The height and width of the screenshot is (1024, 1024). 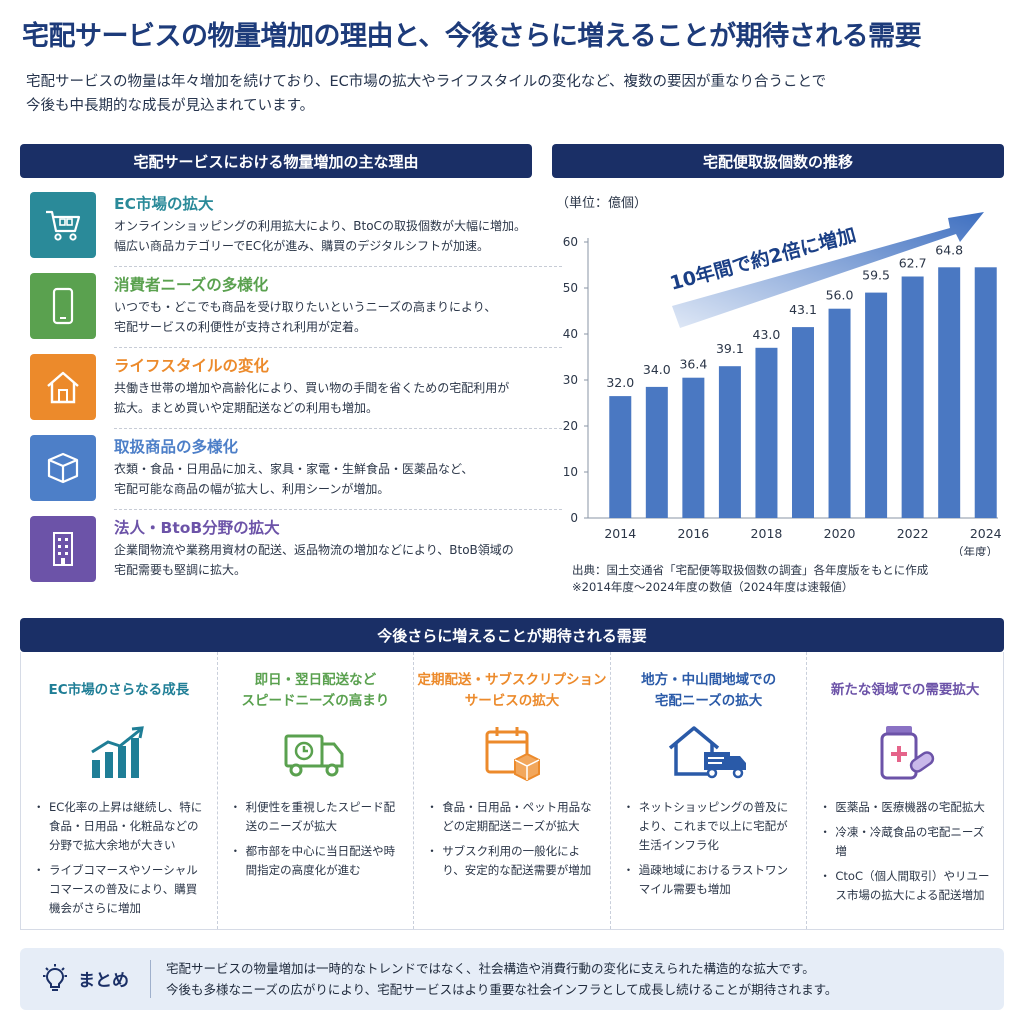 I want to click on y-tick-label: 0, so click(x=574, y=518).